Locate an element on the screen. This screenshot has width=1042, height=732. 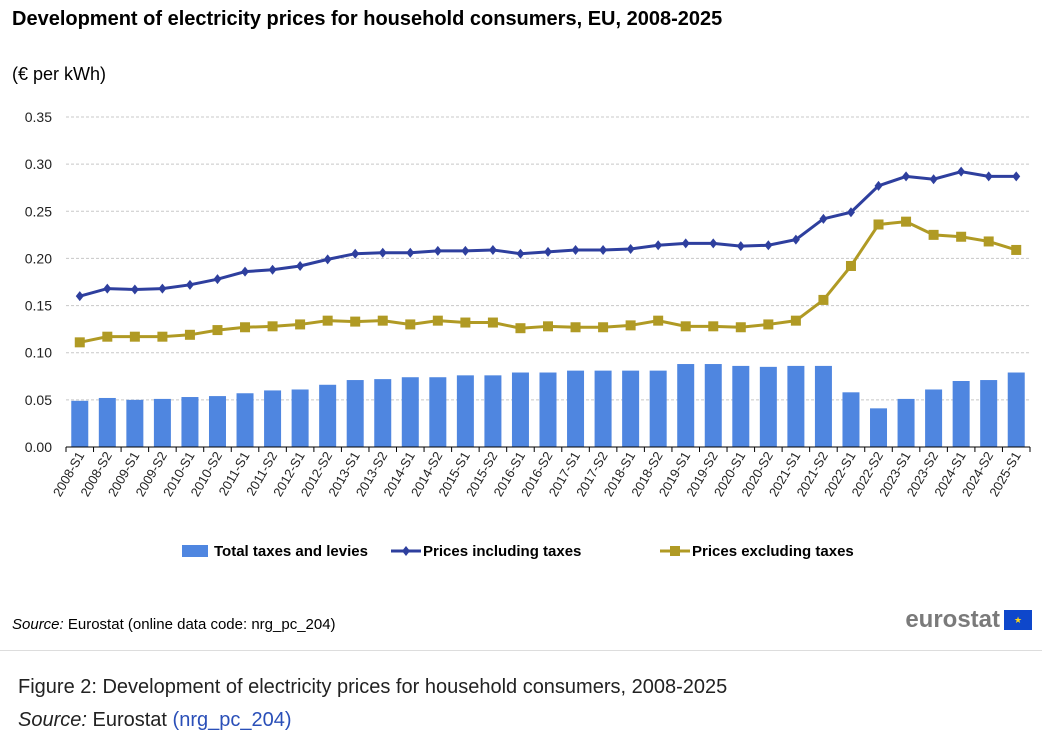
caption-source: Source: Eurostat (nrg_pc_204) is located at coordinates (155, 720).